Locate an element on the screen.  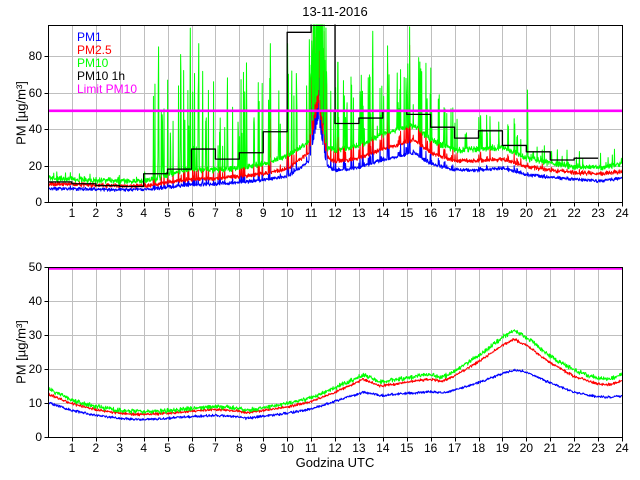
legend-item-pm1: PM1 is located at coordinates (89, 37).